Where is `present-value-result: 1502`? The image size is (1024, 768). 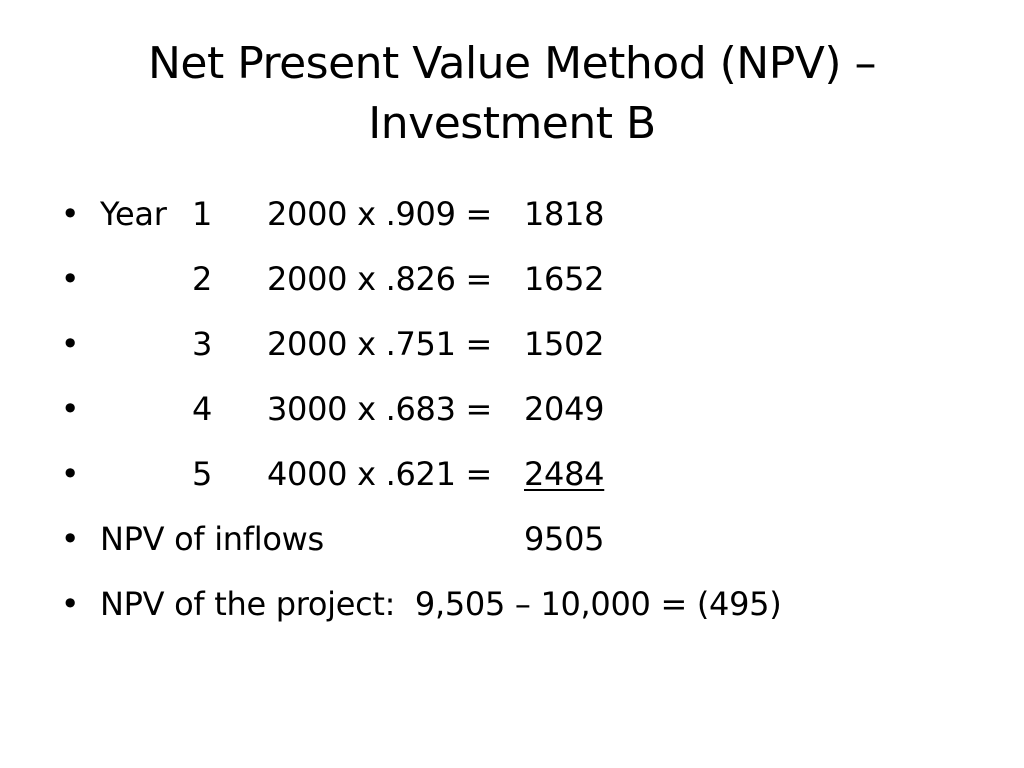 present-value-result: 1502 is located at coordinates (564, 344).